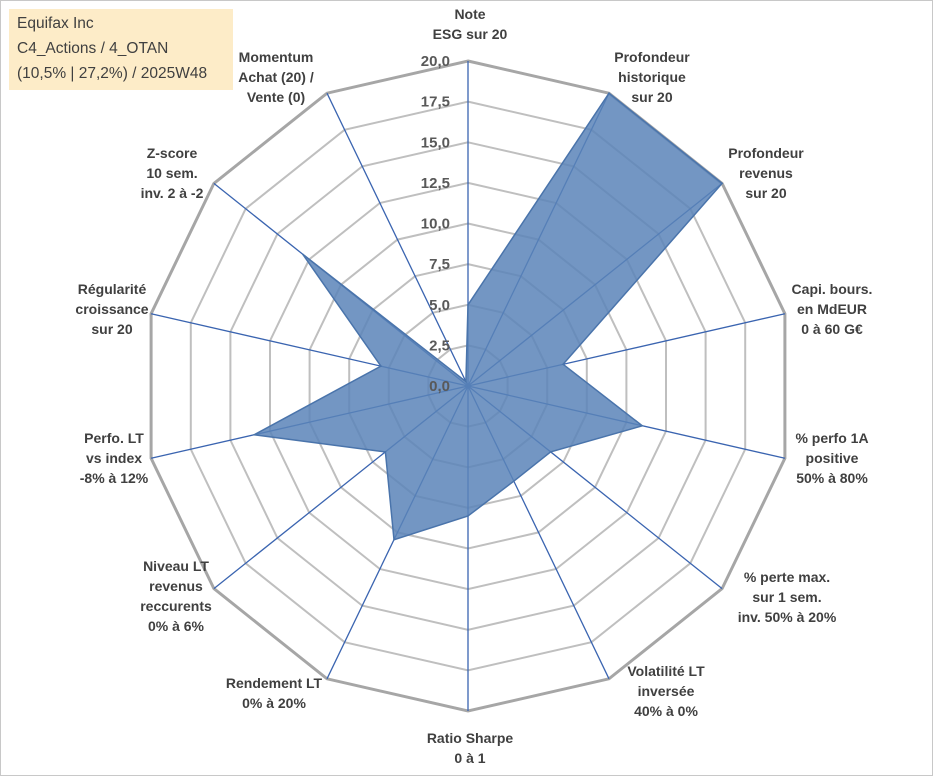 Image resolution: width=933 pixels, height=776 pixels. I want to click on category-label-line: 0 à 60 G€, so click(832, 329).